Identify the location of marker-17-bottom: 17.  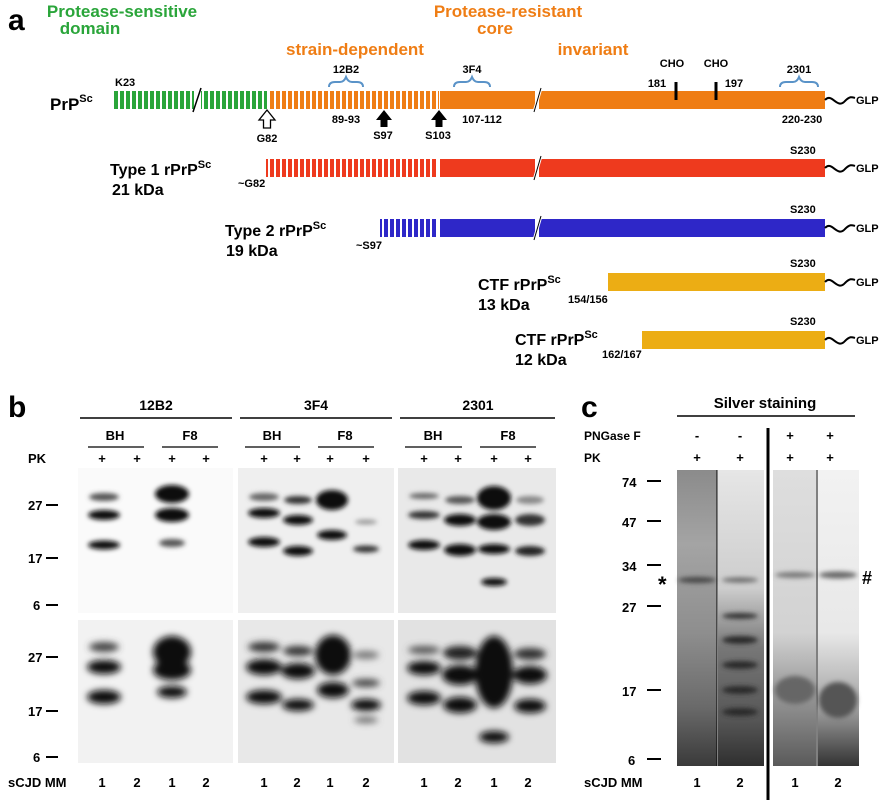
(35, 711).